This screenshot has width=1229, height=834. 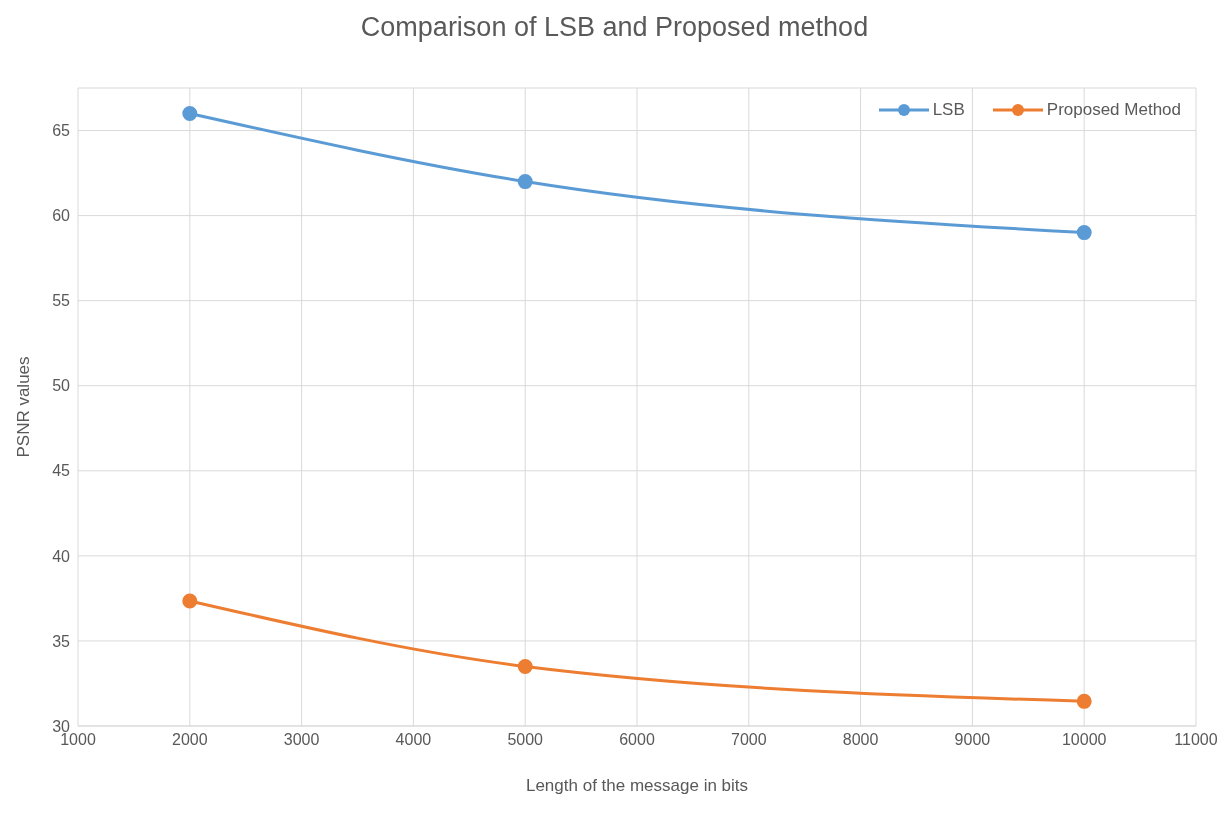 What do you see at coordinates (61, 386) in the screenshot?
I see `y-tick-label: 50` at bounding box center [61, 386].